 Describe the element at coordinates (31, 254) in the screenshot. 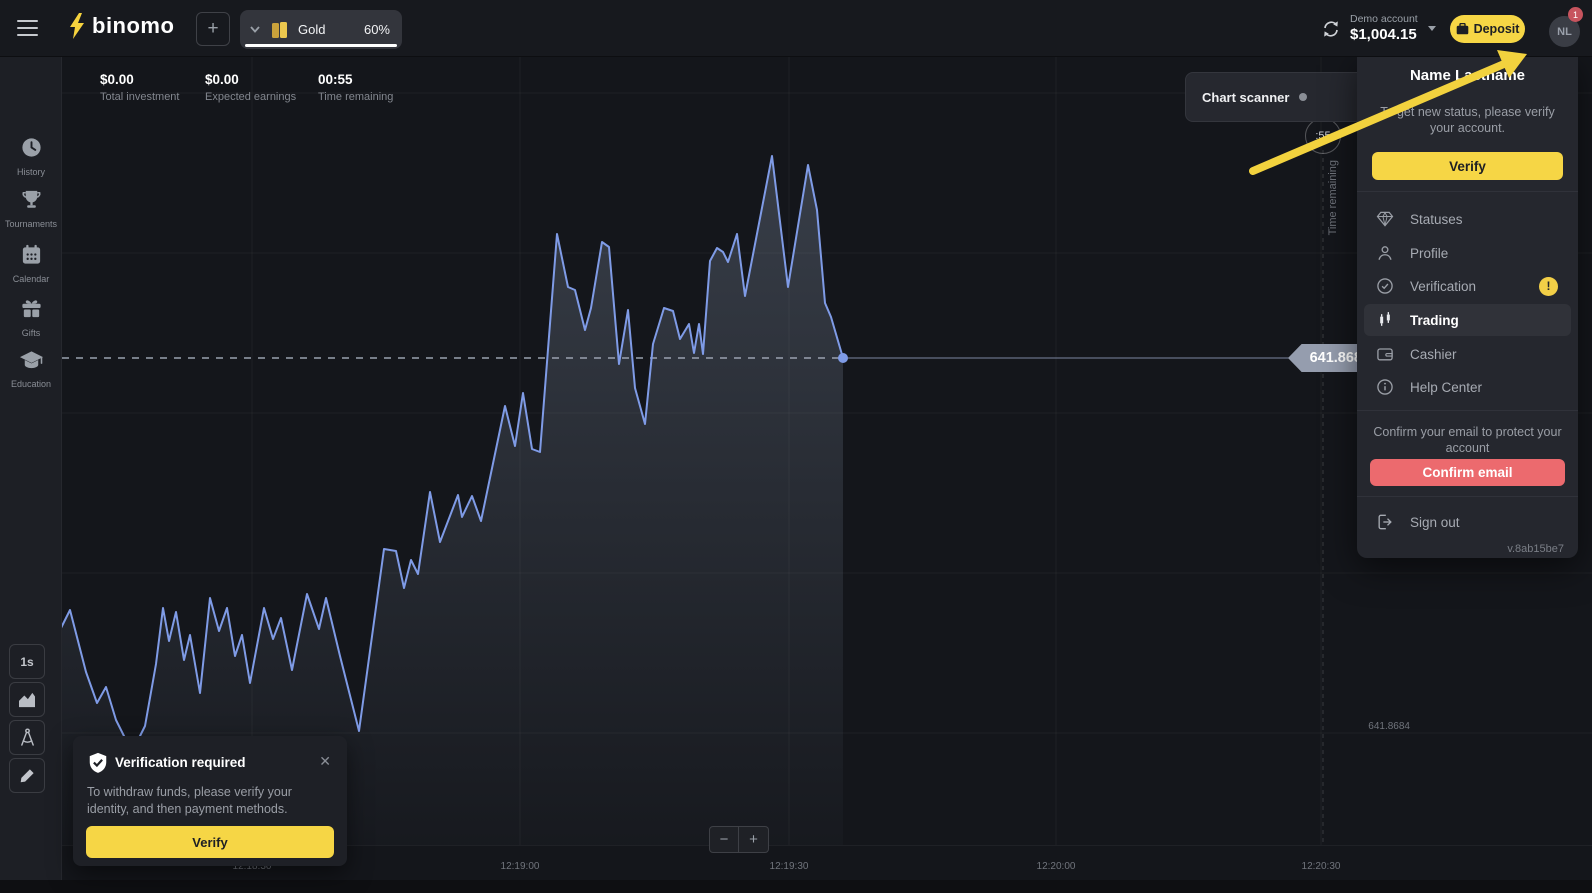

I see `calendar-icon` at that location.